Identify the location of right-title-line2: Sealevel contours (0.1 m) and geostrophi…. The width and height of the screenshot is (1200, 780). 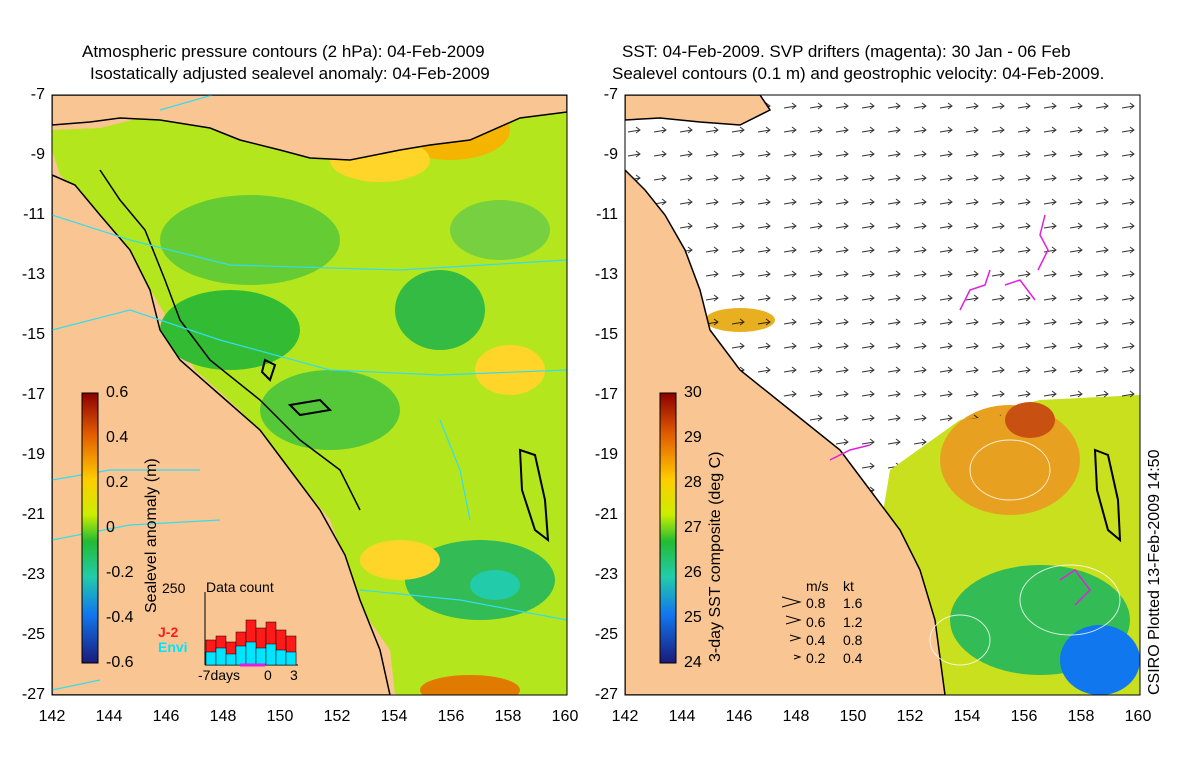
(858, 73).